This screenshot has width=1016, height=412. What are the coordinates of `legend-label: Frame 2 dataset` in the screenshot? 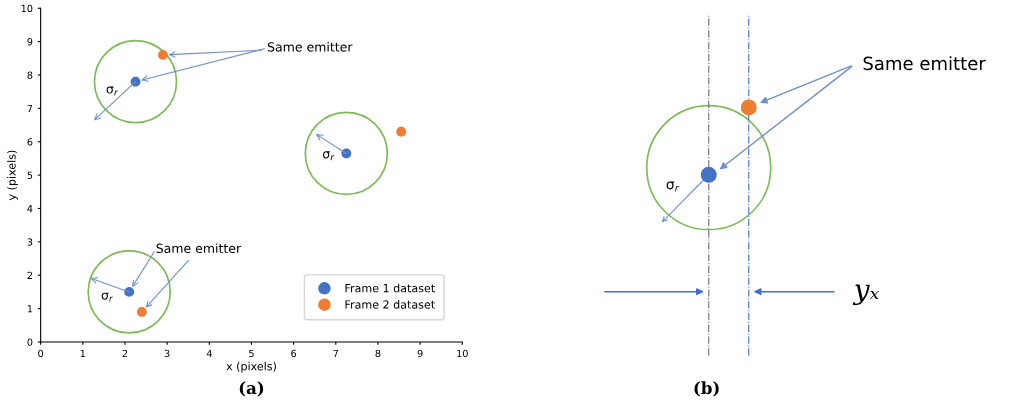 It's located at (390, 304).